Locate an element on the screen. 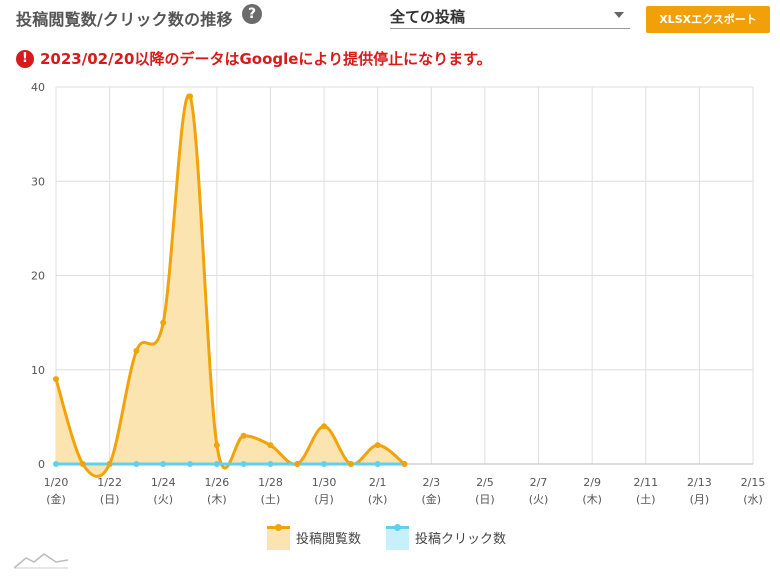  x-tick-label: 2/7 is located at coordinates (539, 482).